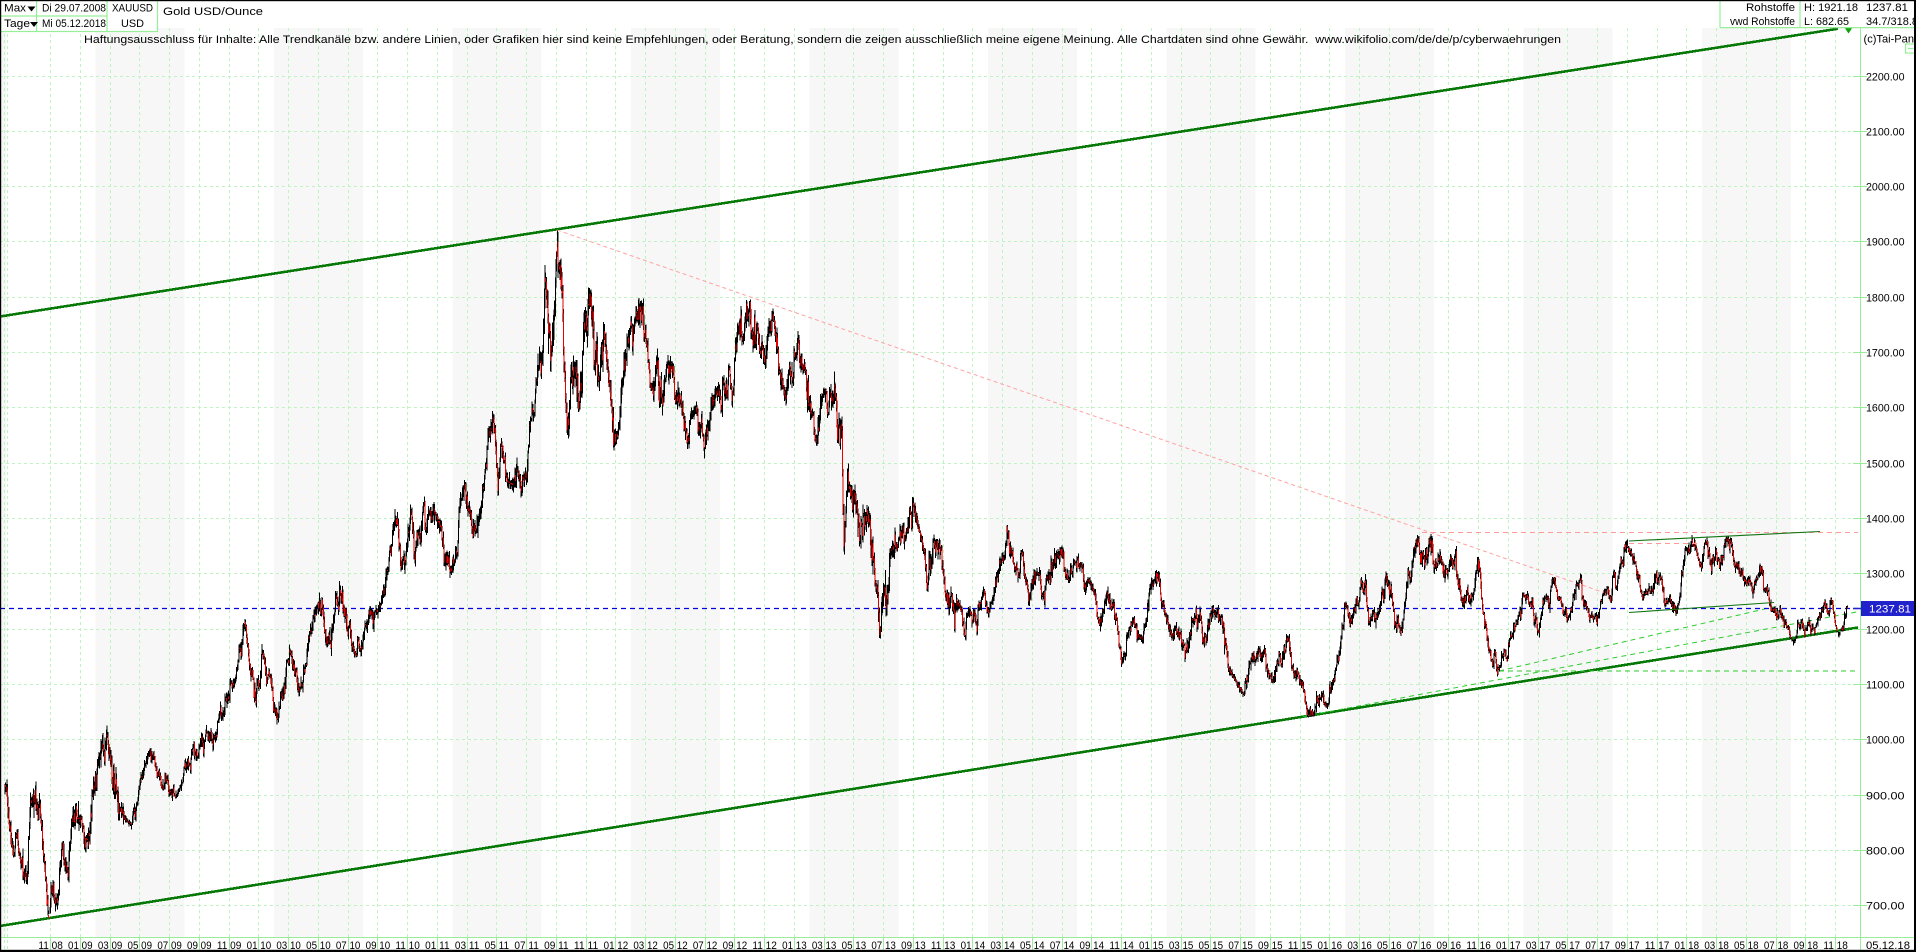  Describe the element at coordinates (1449, 946) in the screenshot. I see `svg-text: 09 16` at that location.